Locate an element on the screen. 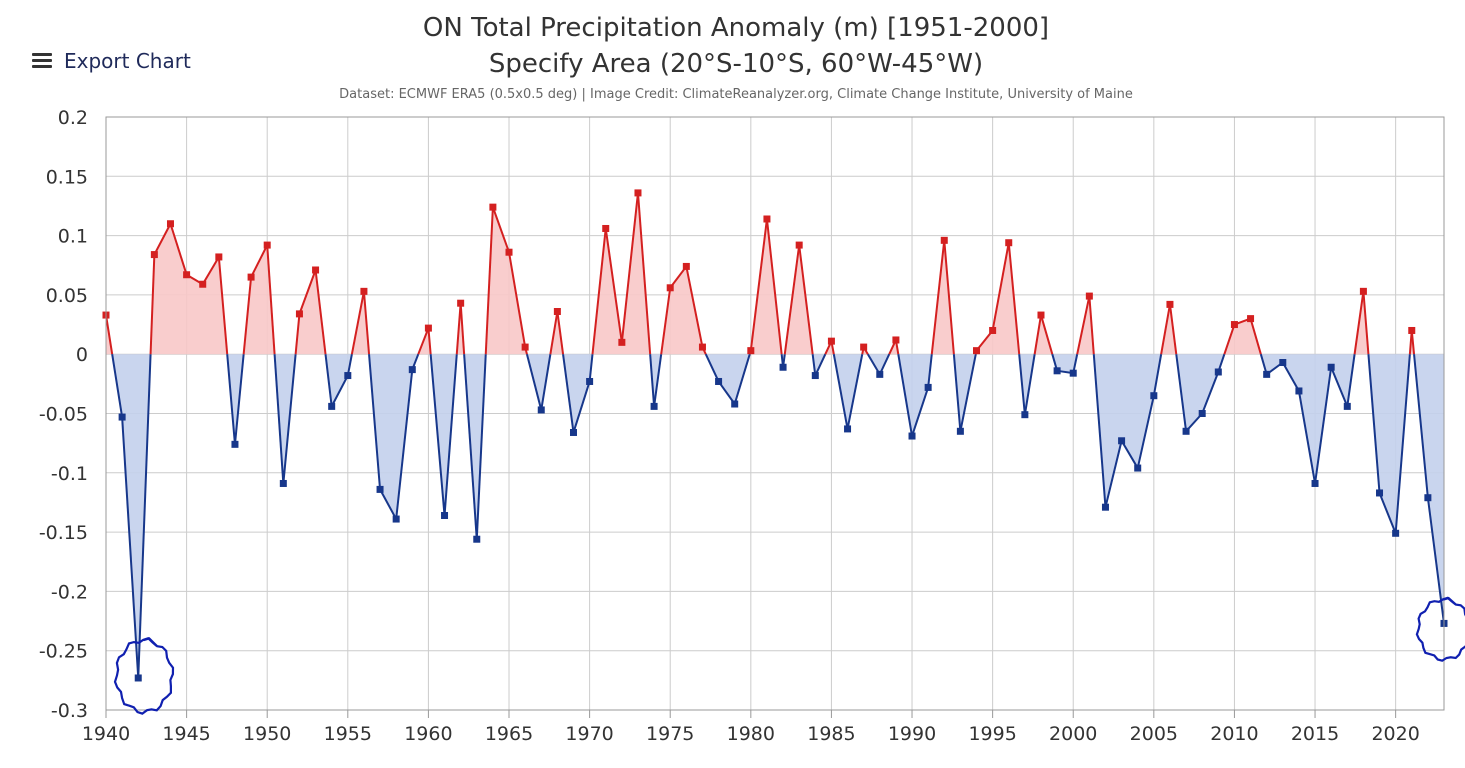 The height and width of the screenshot is (768, 1465). x-tick-label: 1940 is located at coordinates (106, 734).